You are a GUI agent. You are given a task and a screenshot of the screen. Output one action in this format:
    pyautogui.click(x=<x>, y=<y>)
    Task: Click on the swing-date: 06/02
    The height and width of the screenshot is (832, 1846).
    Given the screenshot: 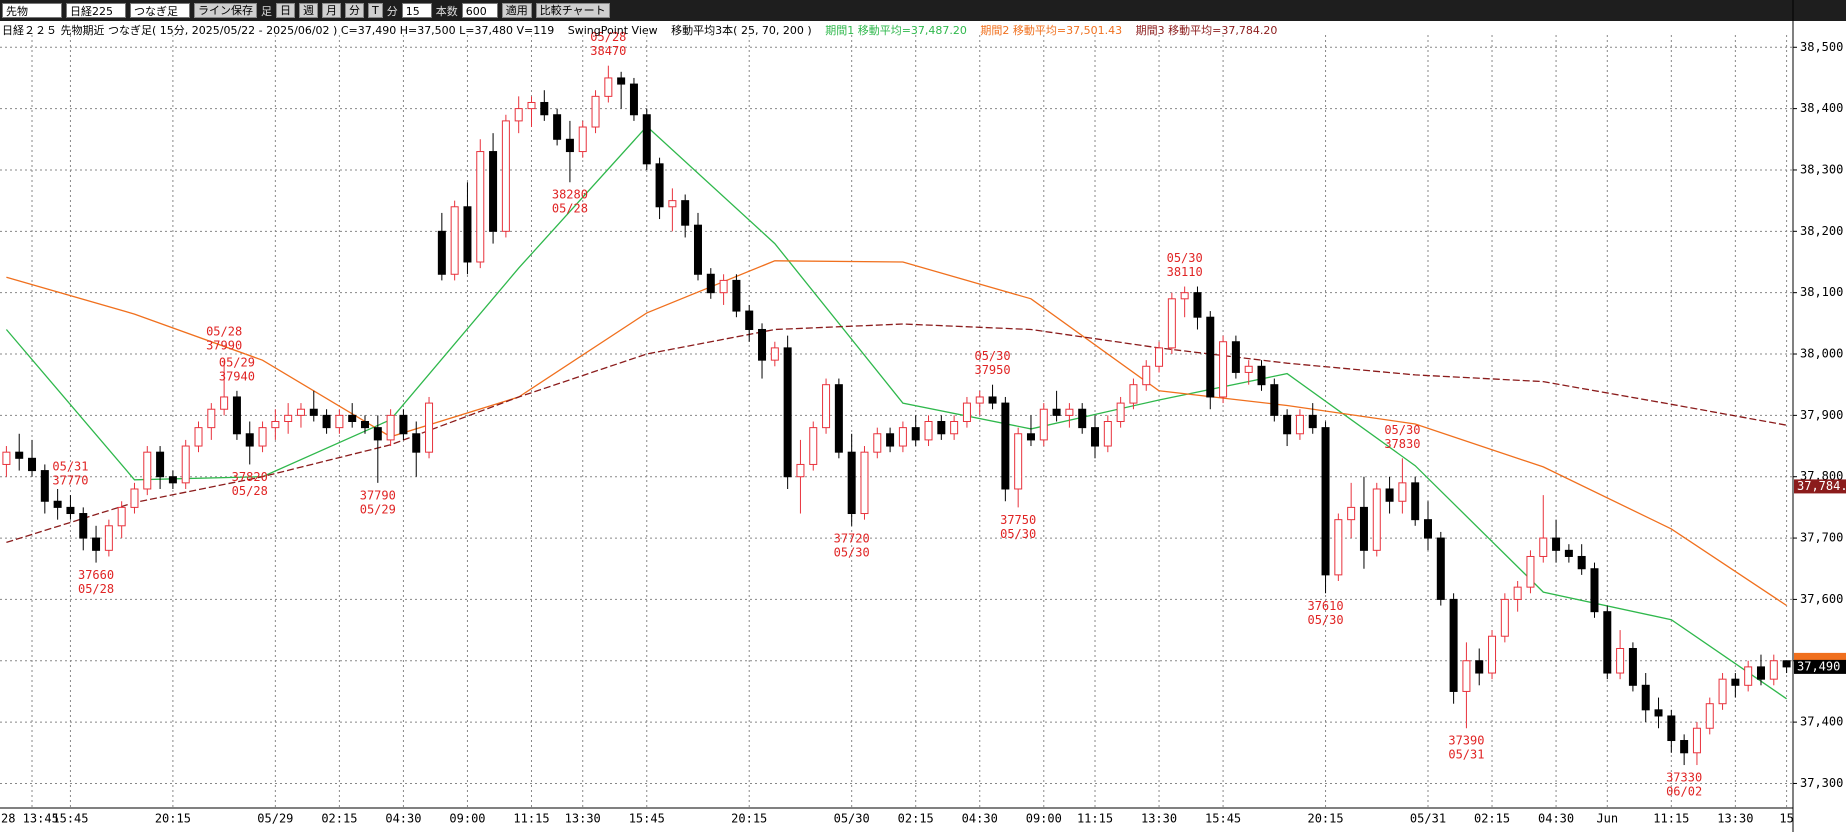 What is the action you would take?
    pyautogui.click(x=1684, y=792)
    